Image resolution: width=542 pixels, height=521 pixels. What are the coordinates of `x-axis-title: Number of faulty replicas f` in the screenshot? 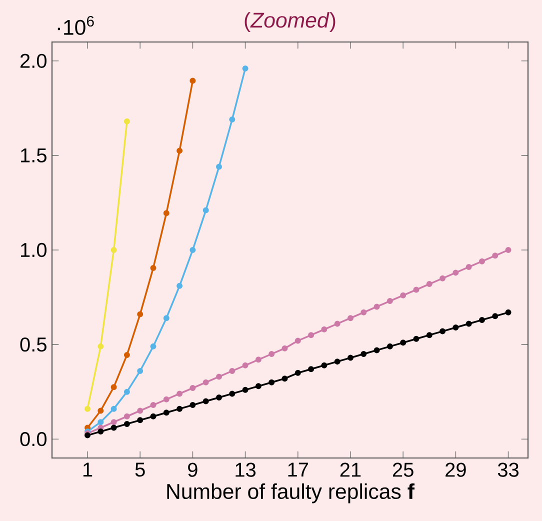 It's located at (291, 493).